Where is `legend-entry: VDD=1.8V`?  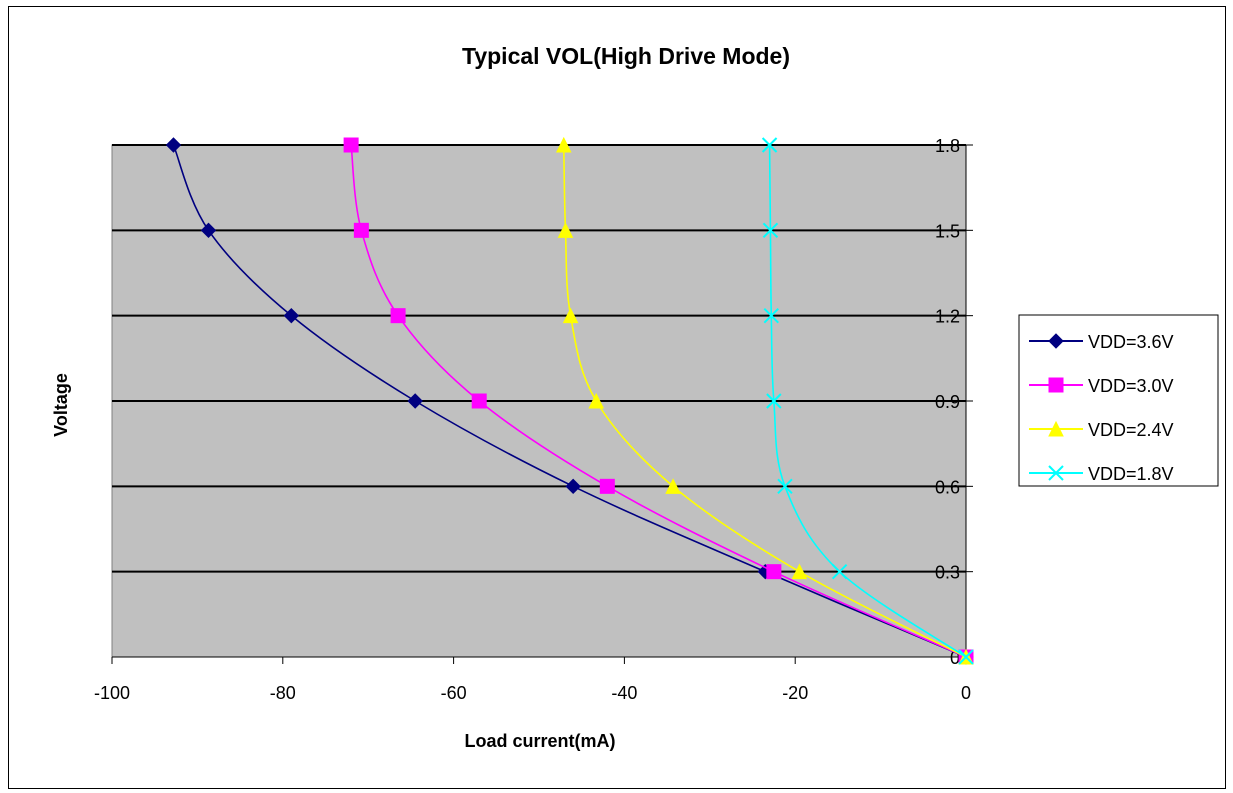 legend-entry: VDD=1.8V is located at coordinates (1101, 474).